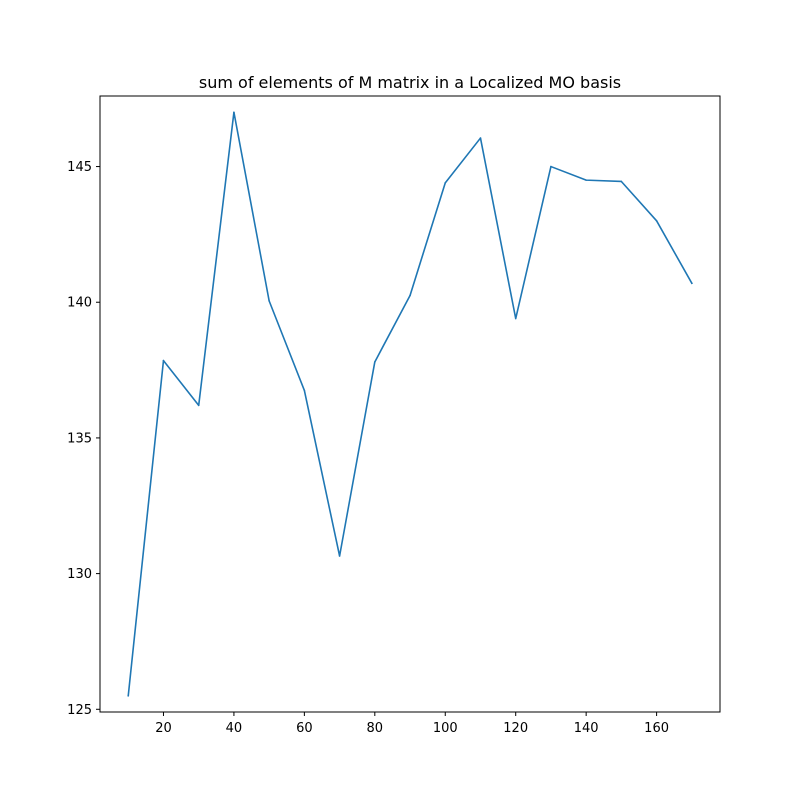 This screenshot has width=800, height=800. What do you see at coordinates (586, 728) in the screenshot?
I see `x-tick-label: 140` at bounding box center [586, 728].